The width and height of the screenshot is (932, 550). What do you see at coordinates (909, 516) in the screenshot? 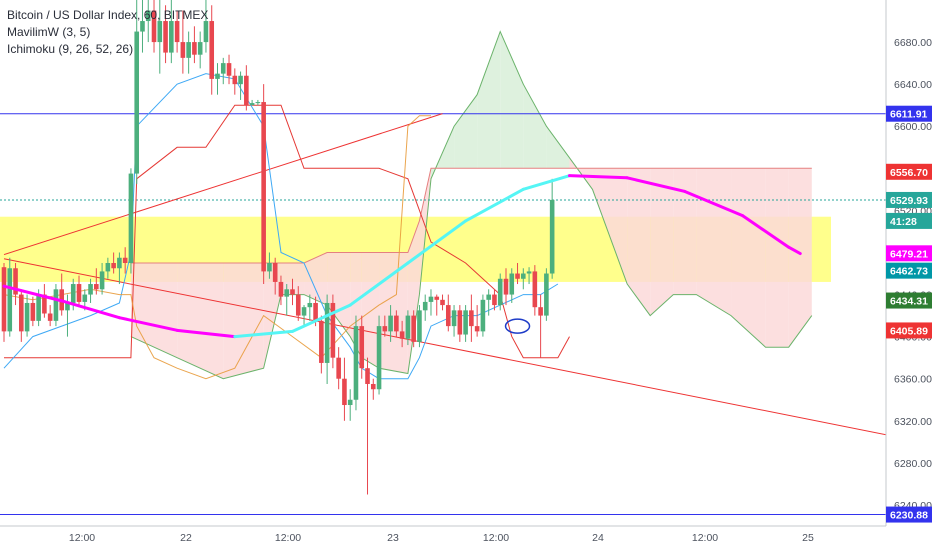
I see `price-tag-label: 6230.88` at bounding box center [909, 516].